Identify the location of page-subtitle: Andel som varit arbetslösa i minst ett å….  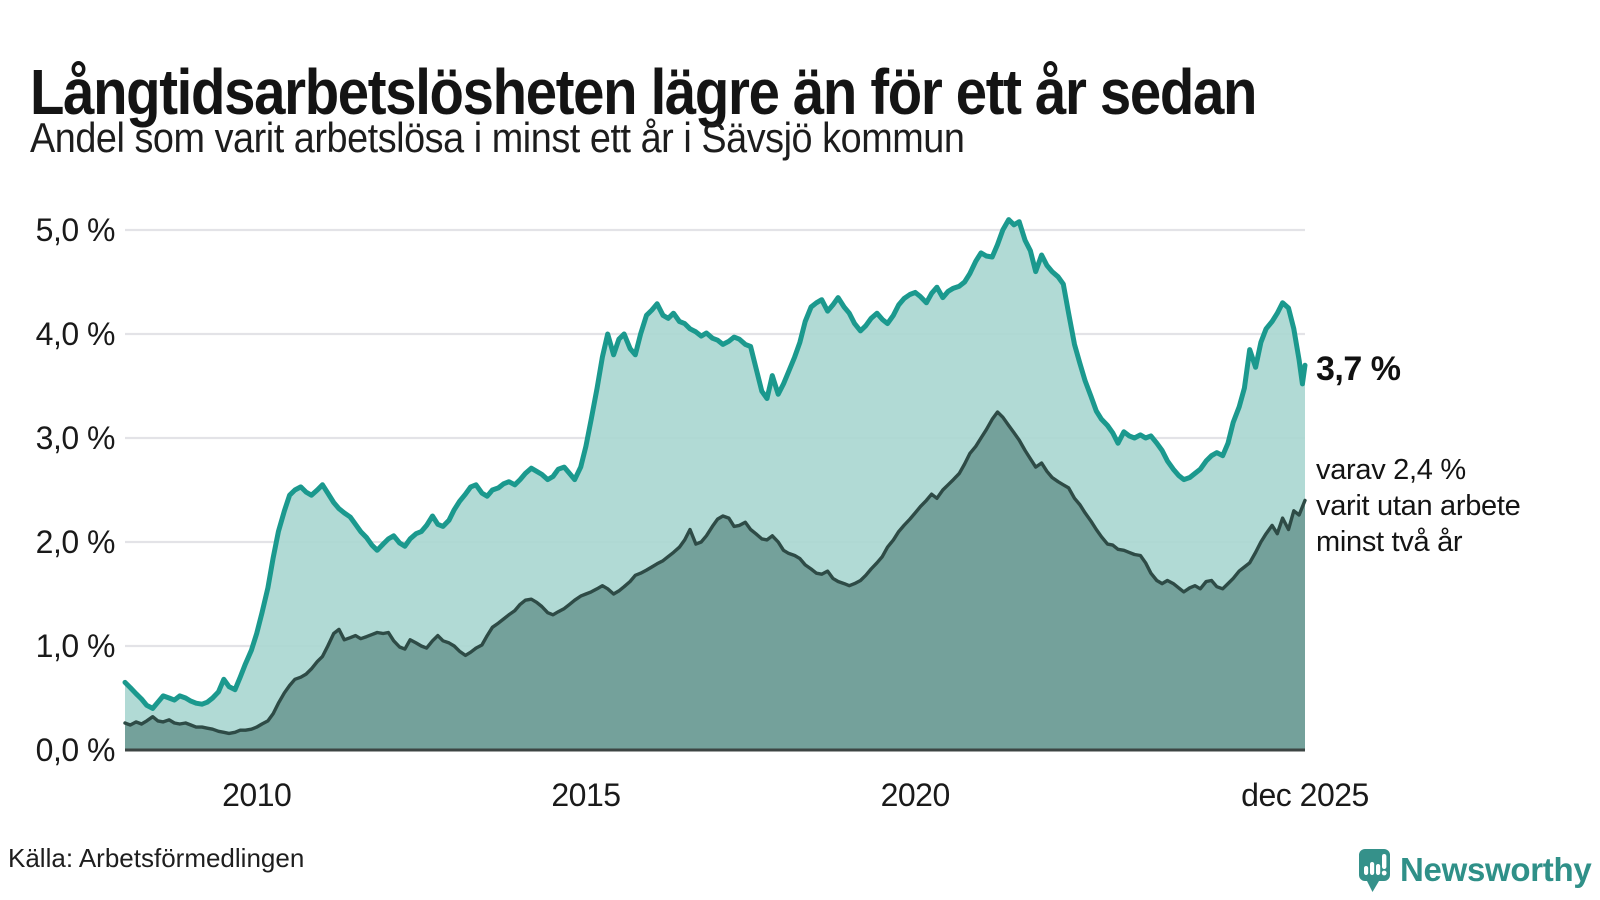
(497, 137).